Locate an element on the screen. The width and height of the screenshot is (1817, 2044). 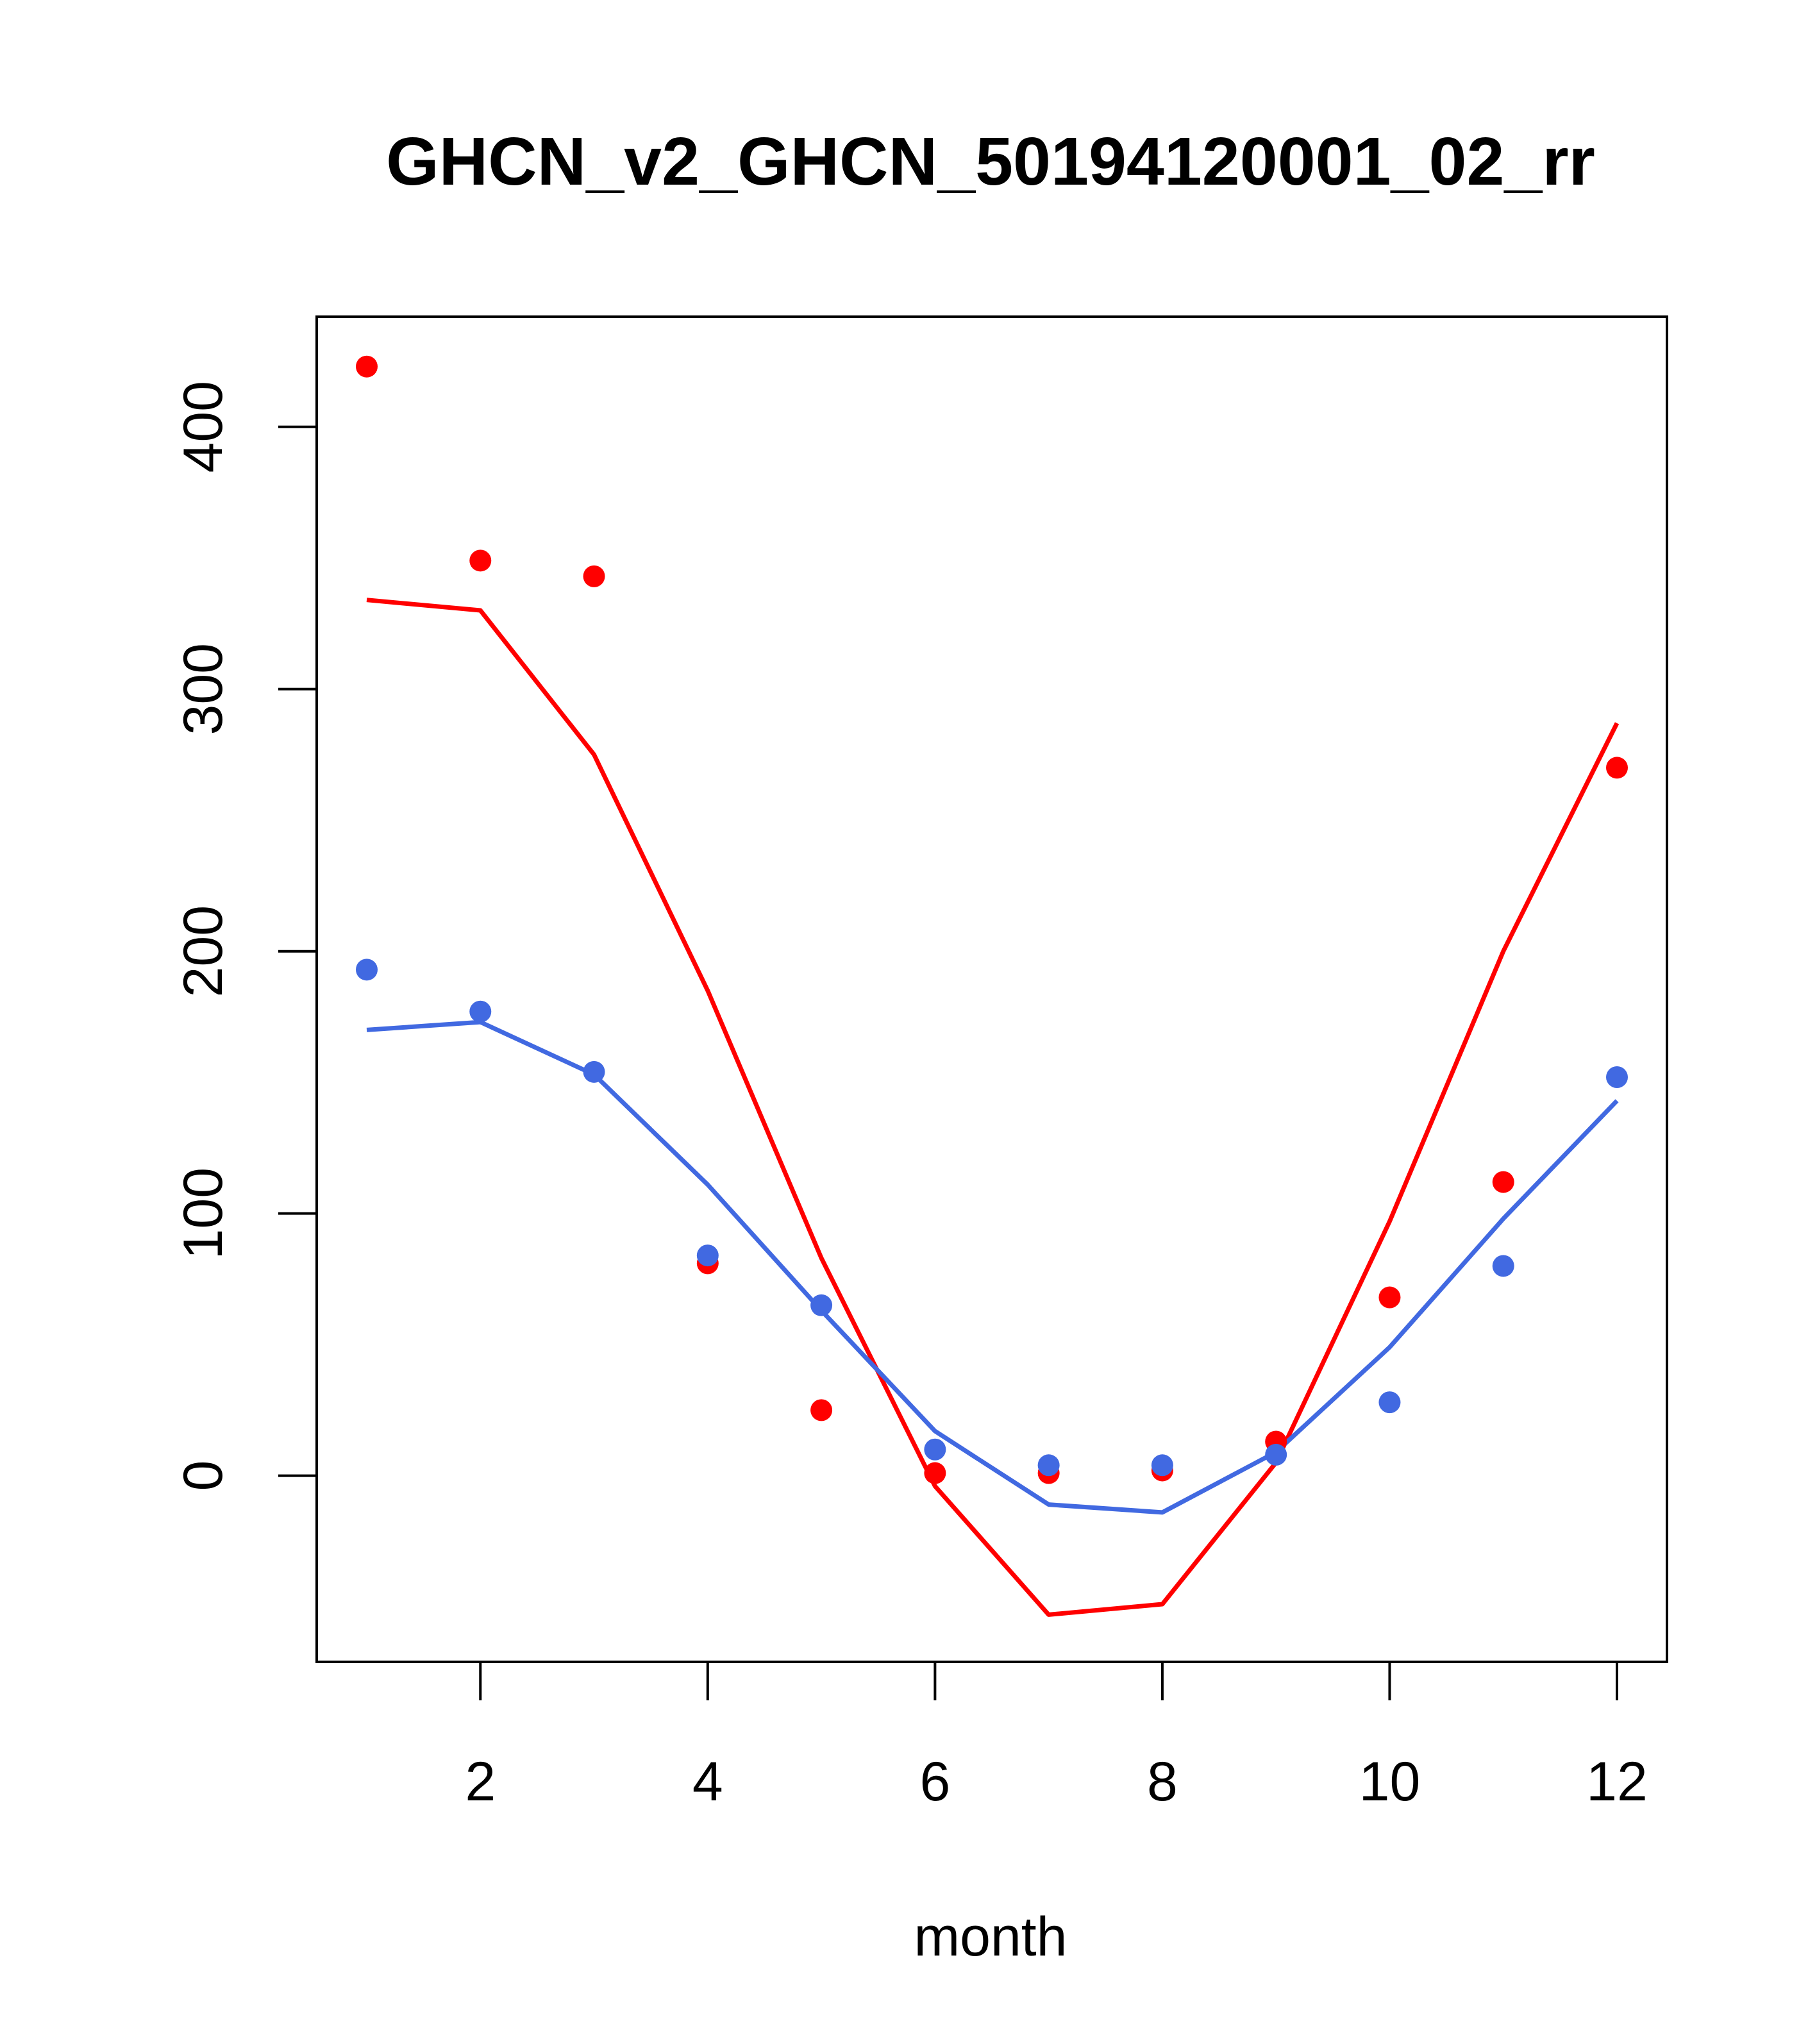
x-tick-label: 4 is located at coordinates (707, 1782).